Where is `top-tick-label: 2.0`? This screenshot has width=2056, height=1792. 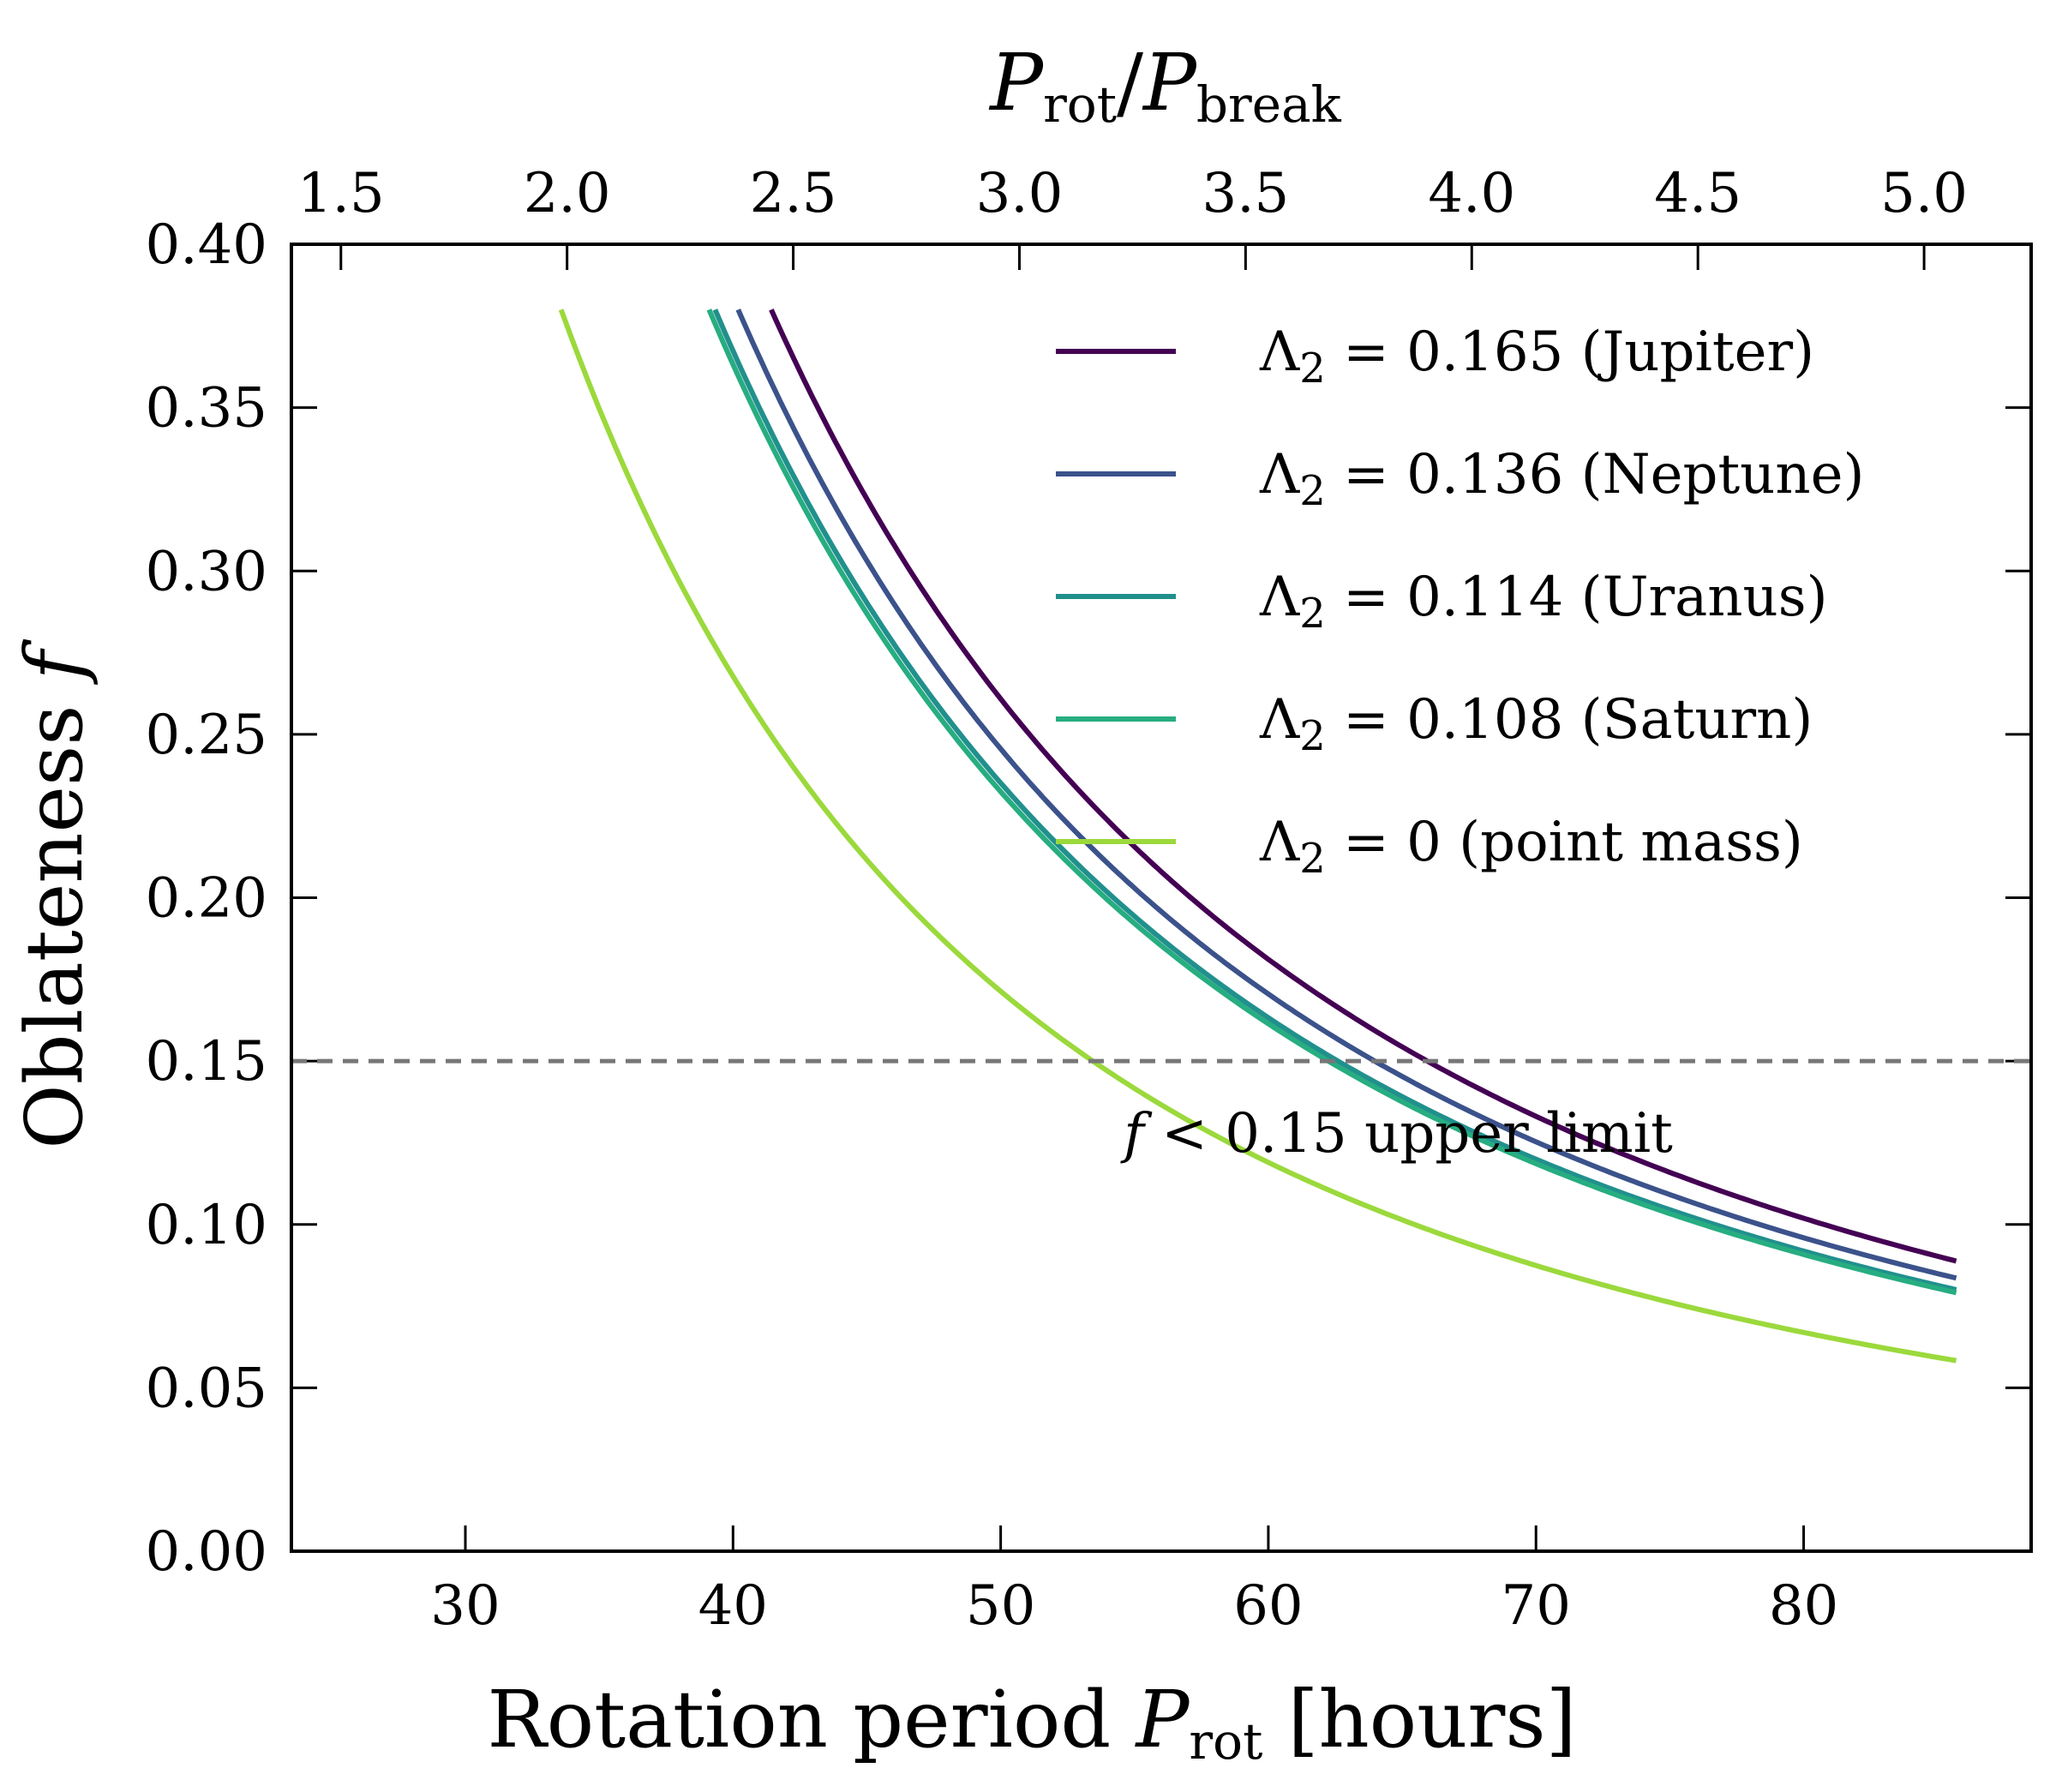
top-tick-label: 2.0 is located at coordinates (567, 194).